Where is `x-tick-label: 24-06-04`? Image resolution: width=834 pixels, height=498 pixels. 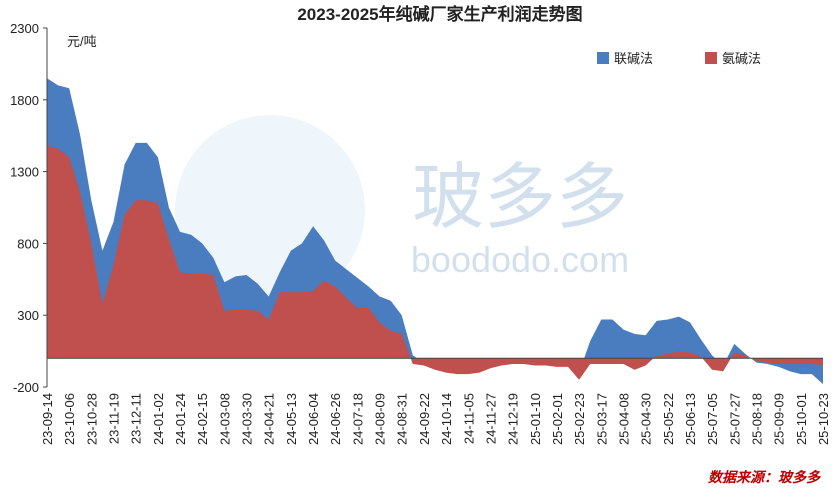
x-tick-label: 24-06-04 is located at coordinates (313, 419).